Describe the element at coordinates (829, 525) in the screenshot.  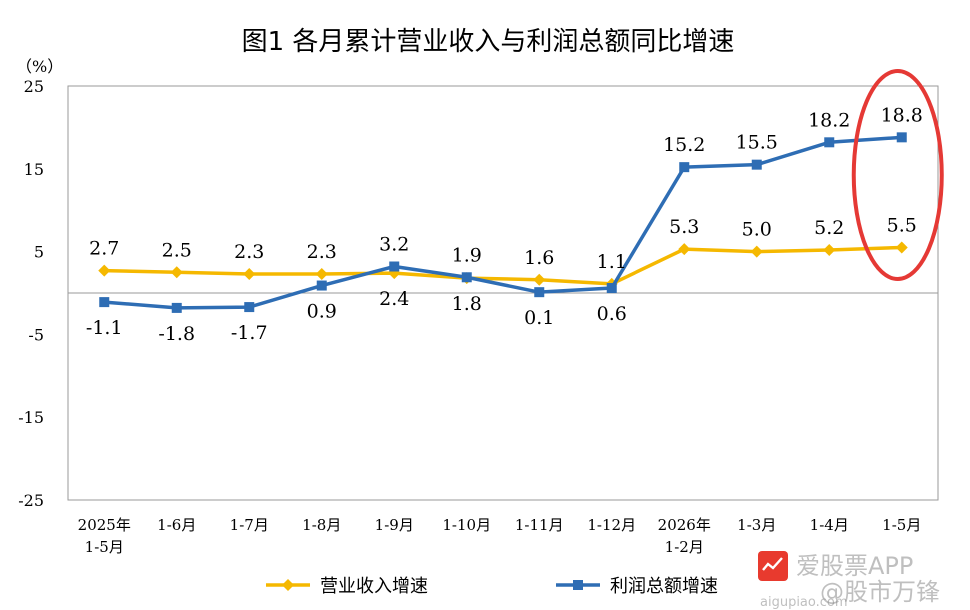
I see `x-tick-label: 1-4月` at that location.